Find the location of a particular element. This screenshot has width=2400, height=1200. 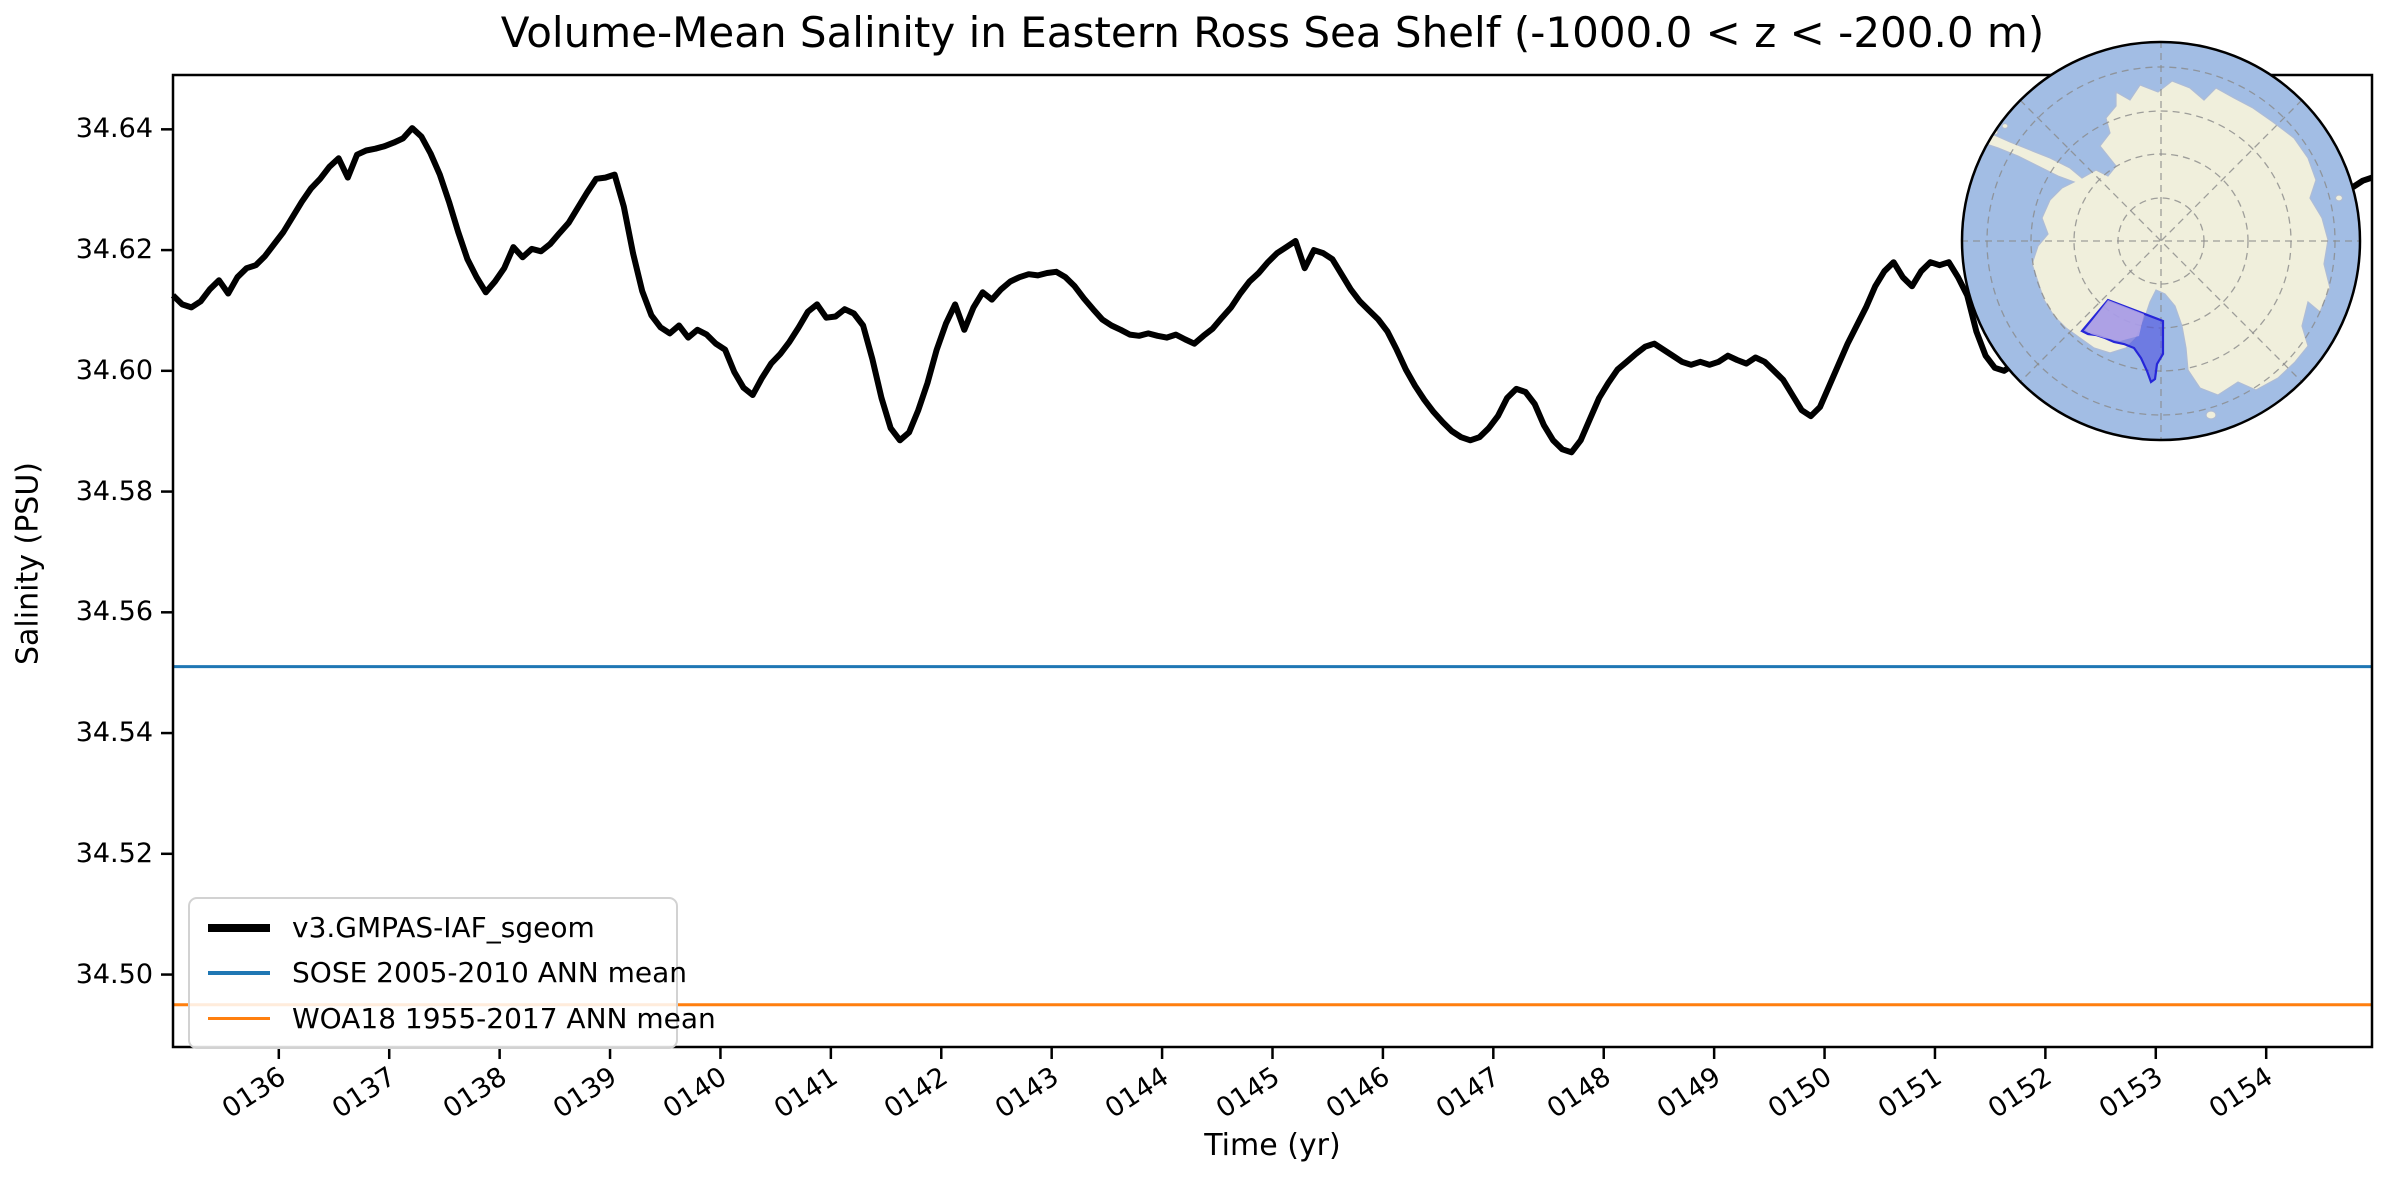

legend-label-woa: WOA18 1955-2017 ANN mean is located at coordinates (504, 1018).